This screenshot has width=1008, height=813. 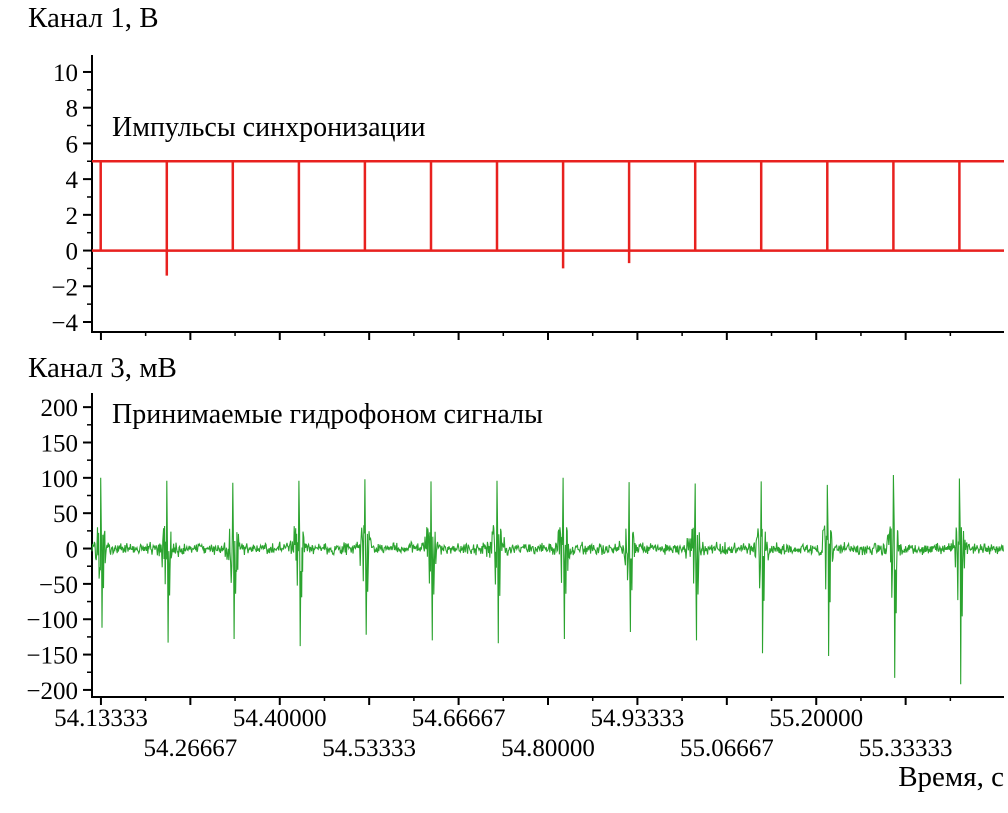 What do you see at coordinates (102, 368) in the screenshot?
I see `channel3-title: Канал 3, мВ` at bounding box center [102, 368].